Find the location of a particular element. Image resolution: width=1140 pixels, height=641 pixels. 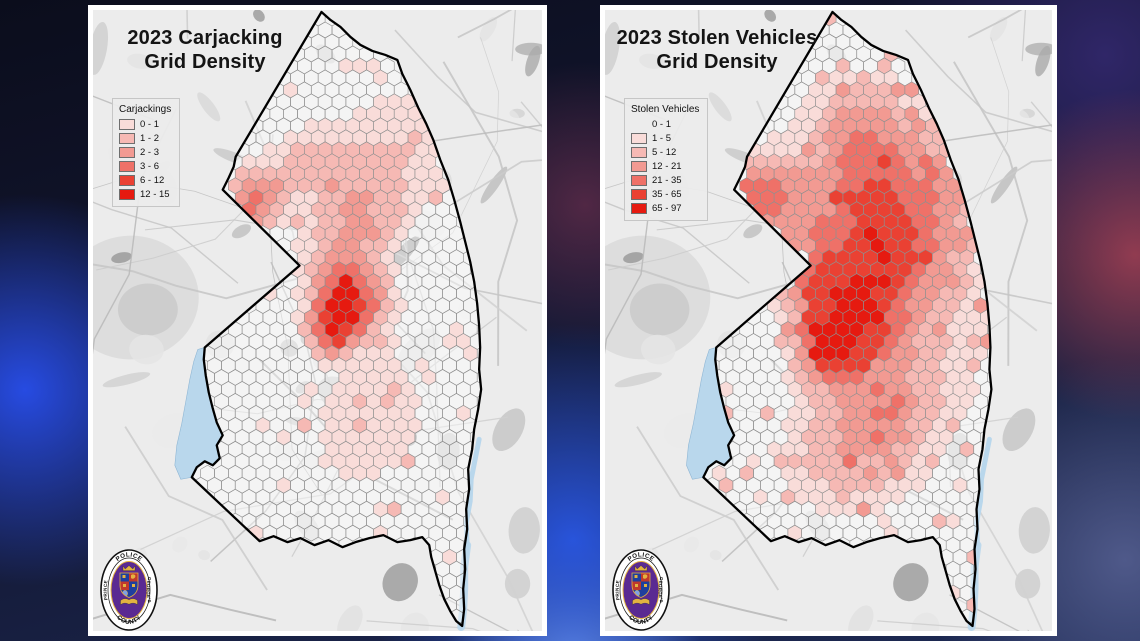

legend-class-row: 12 - 15 is located at coordinates (145, 194).